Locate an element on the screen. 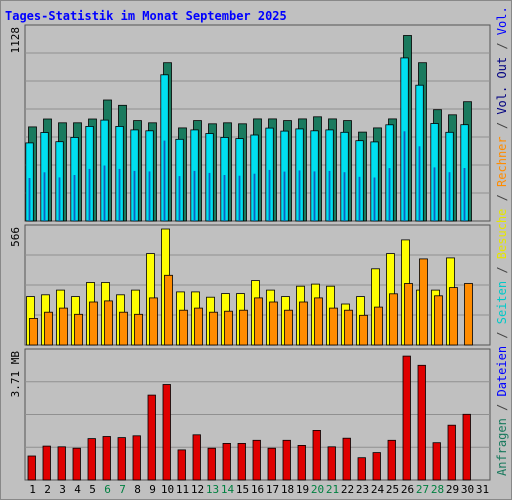 This screenshot has height=500, width=512. chart-title: Tages-Statistik im Monat September 2025 is located at coordinates (146, 16).